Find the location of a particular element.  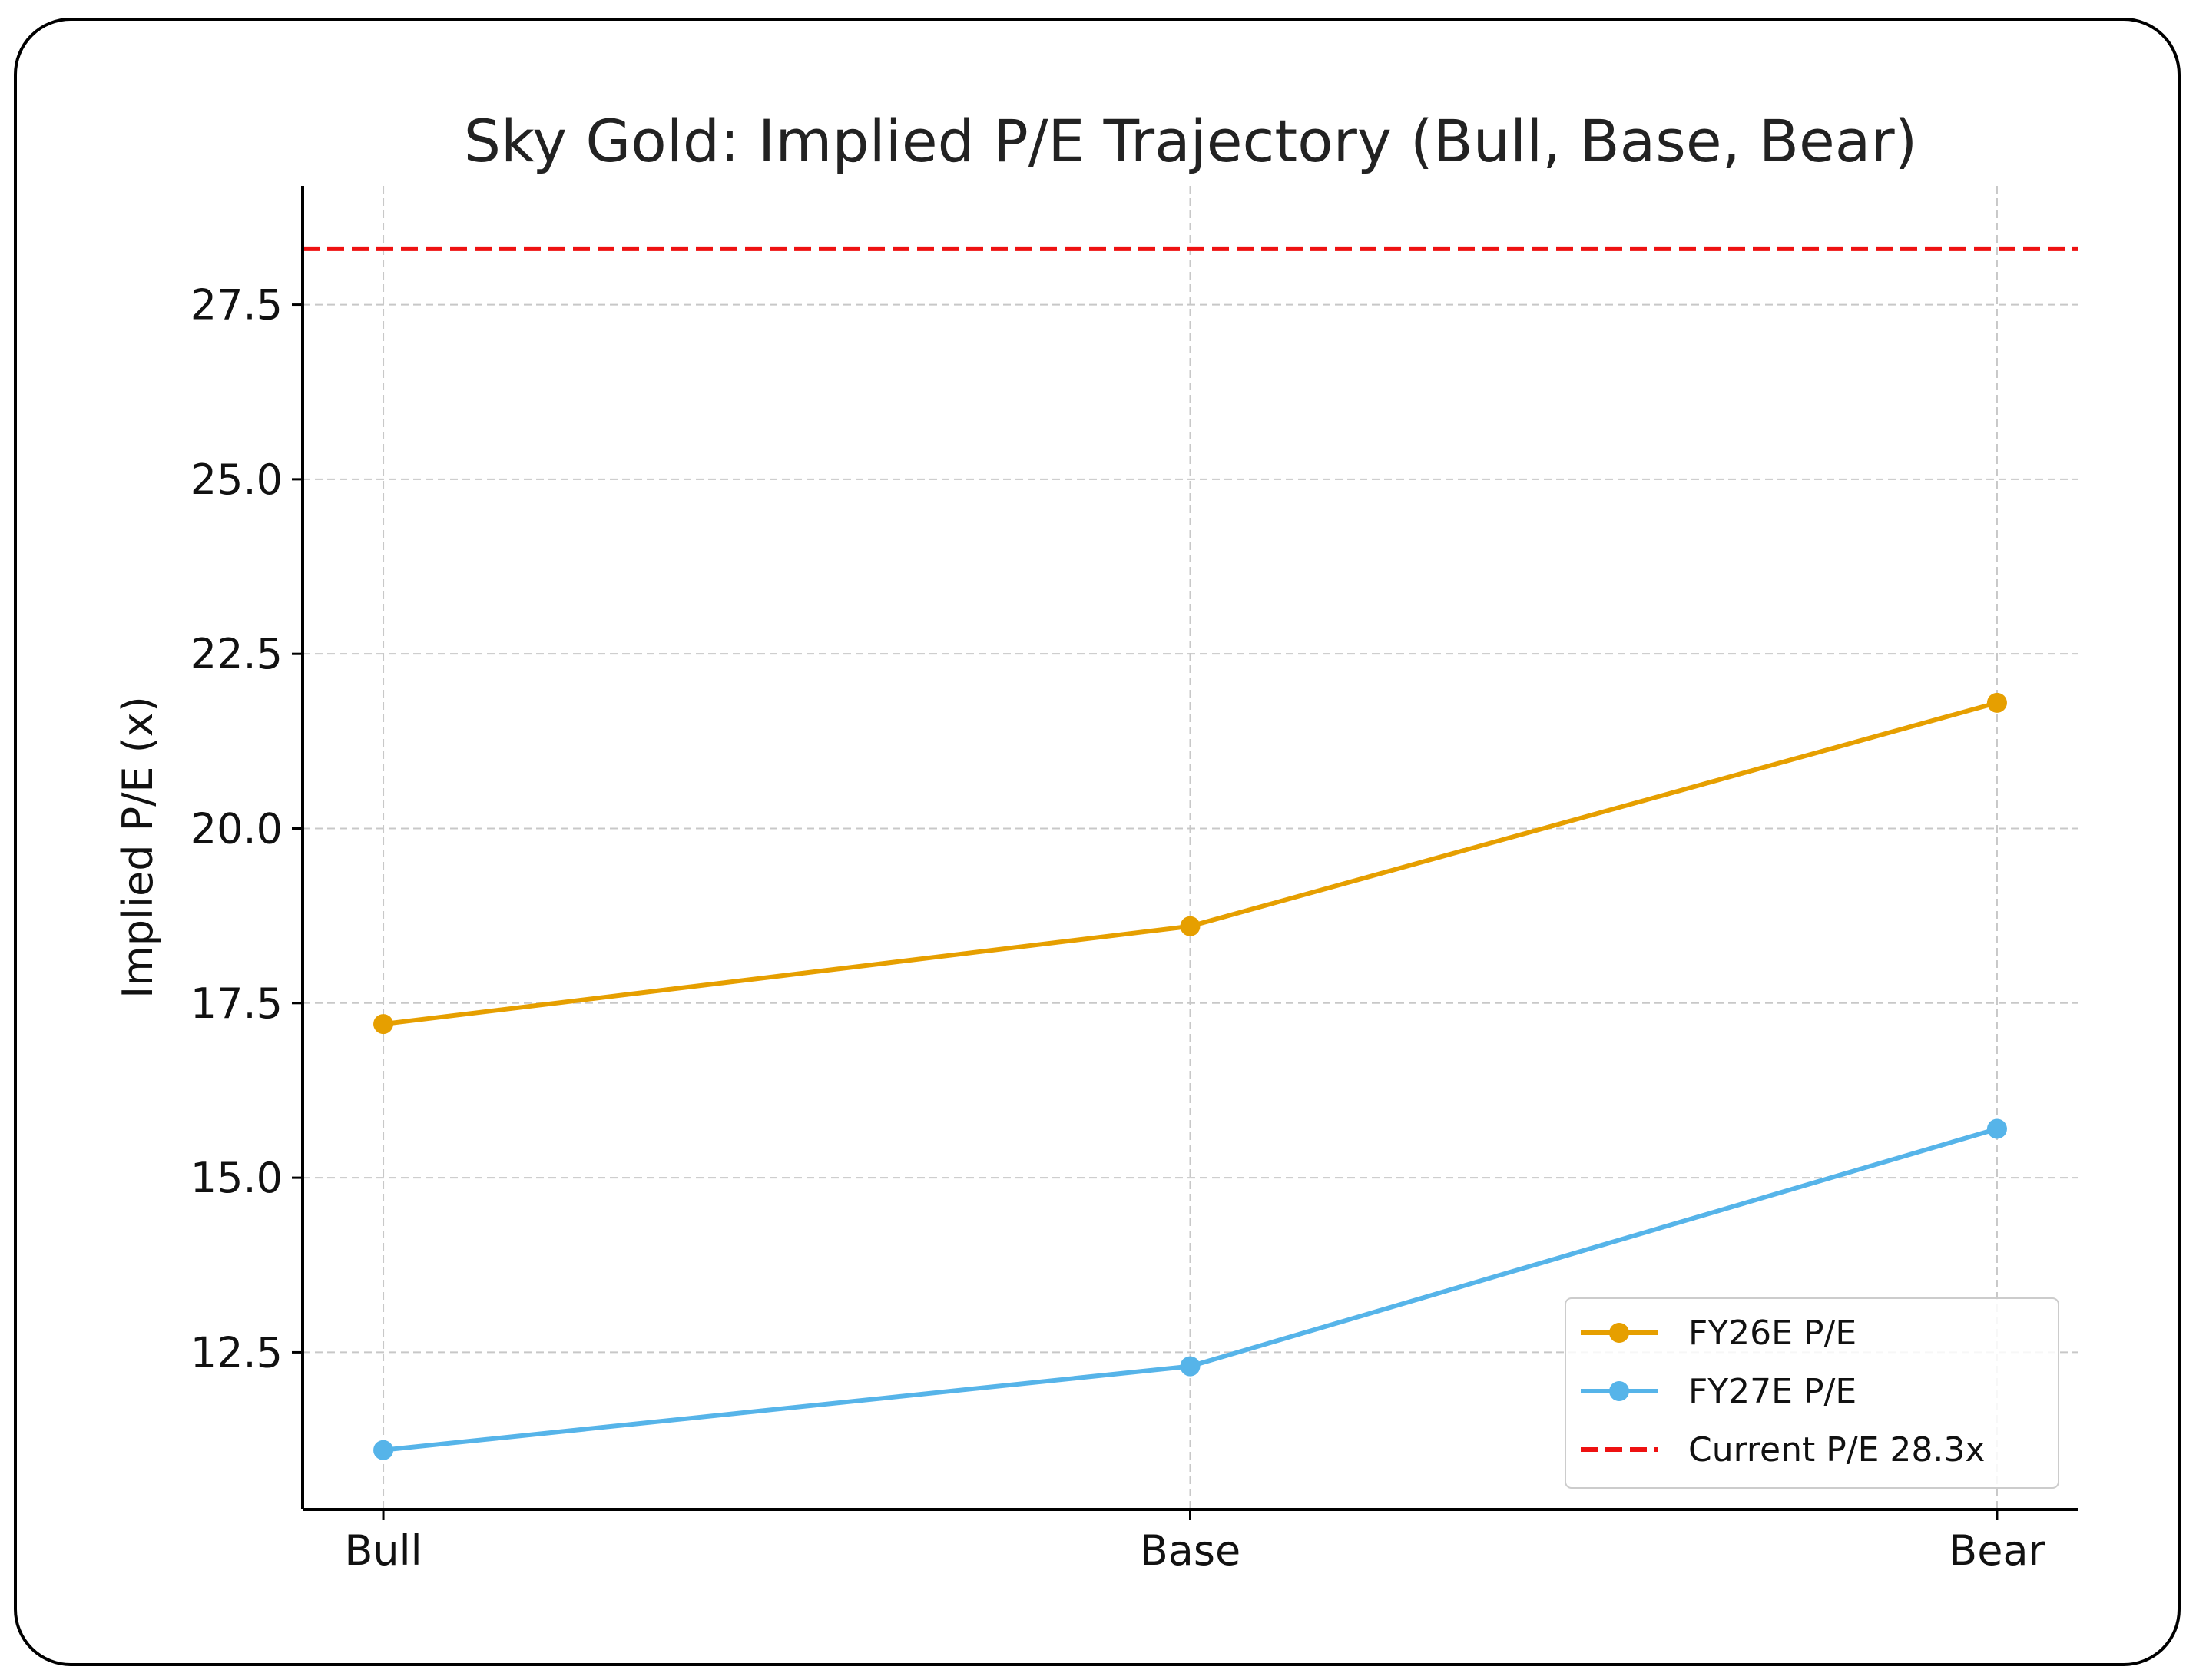

y-tick-label: 27.5 is located at coordinates (236, 305).